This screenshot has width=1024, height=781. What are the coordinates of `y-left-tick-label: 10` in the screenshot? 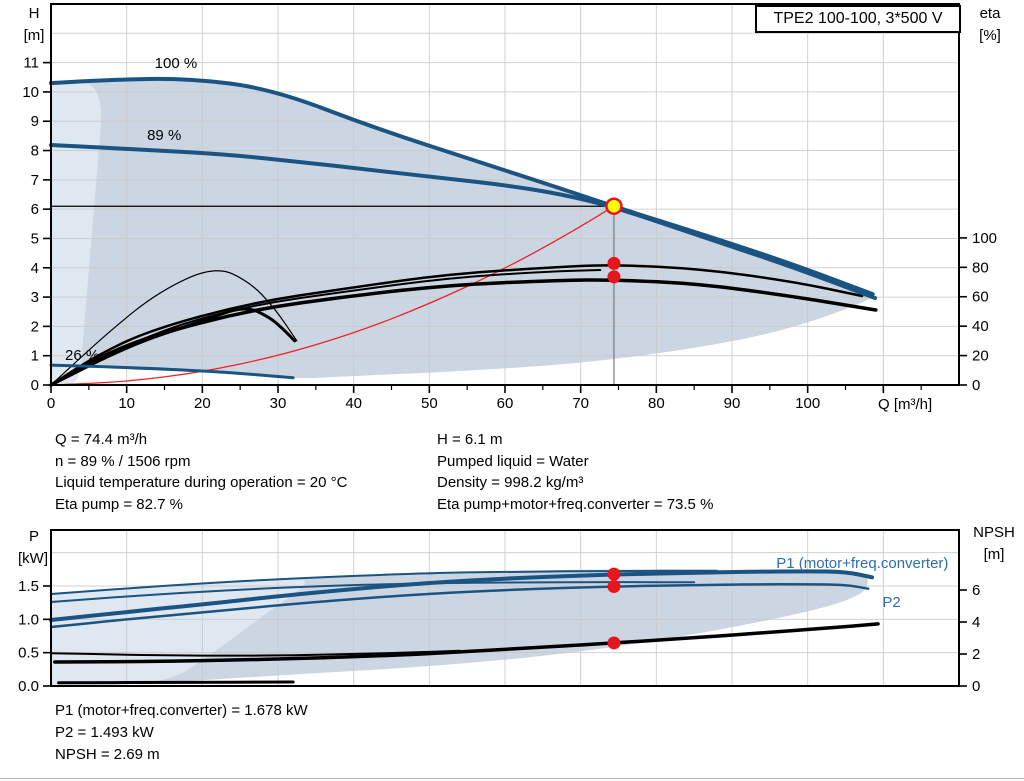 It's located at (30, 92).